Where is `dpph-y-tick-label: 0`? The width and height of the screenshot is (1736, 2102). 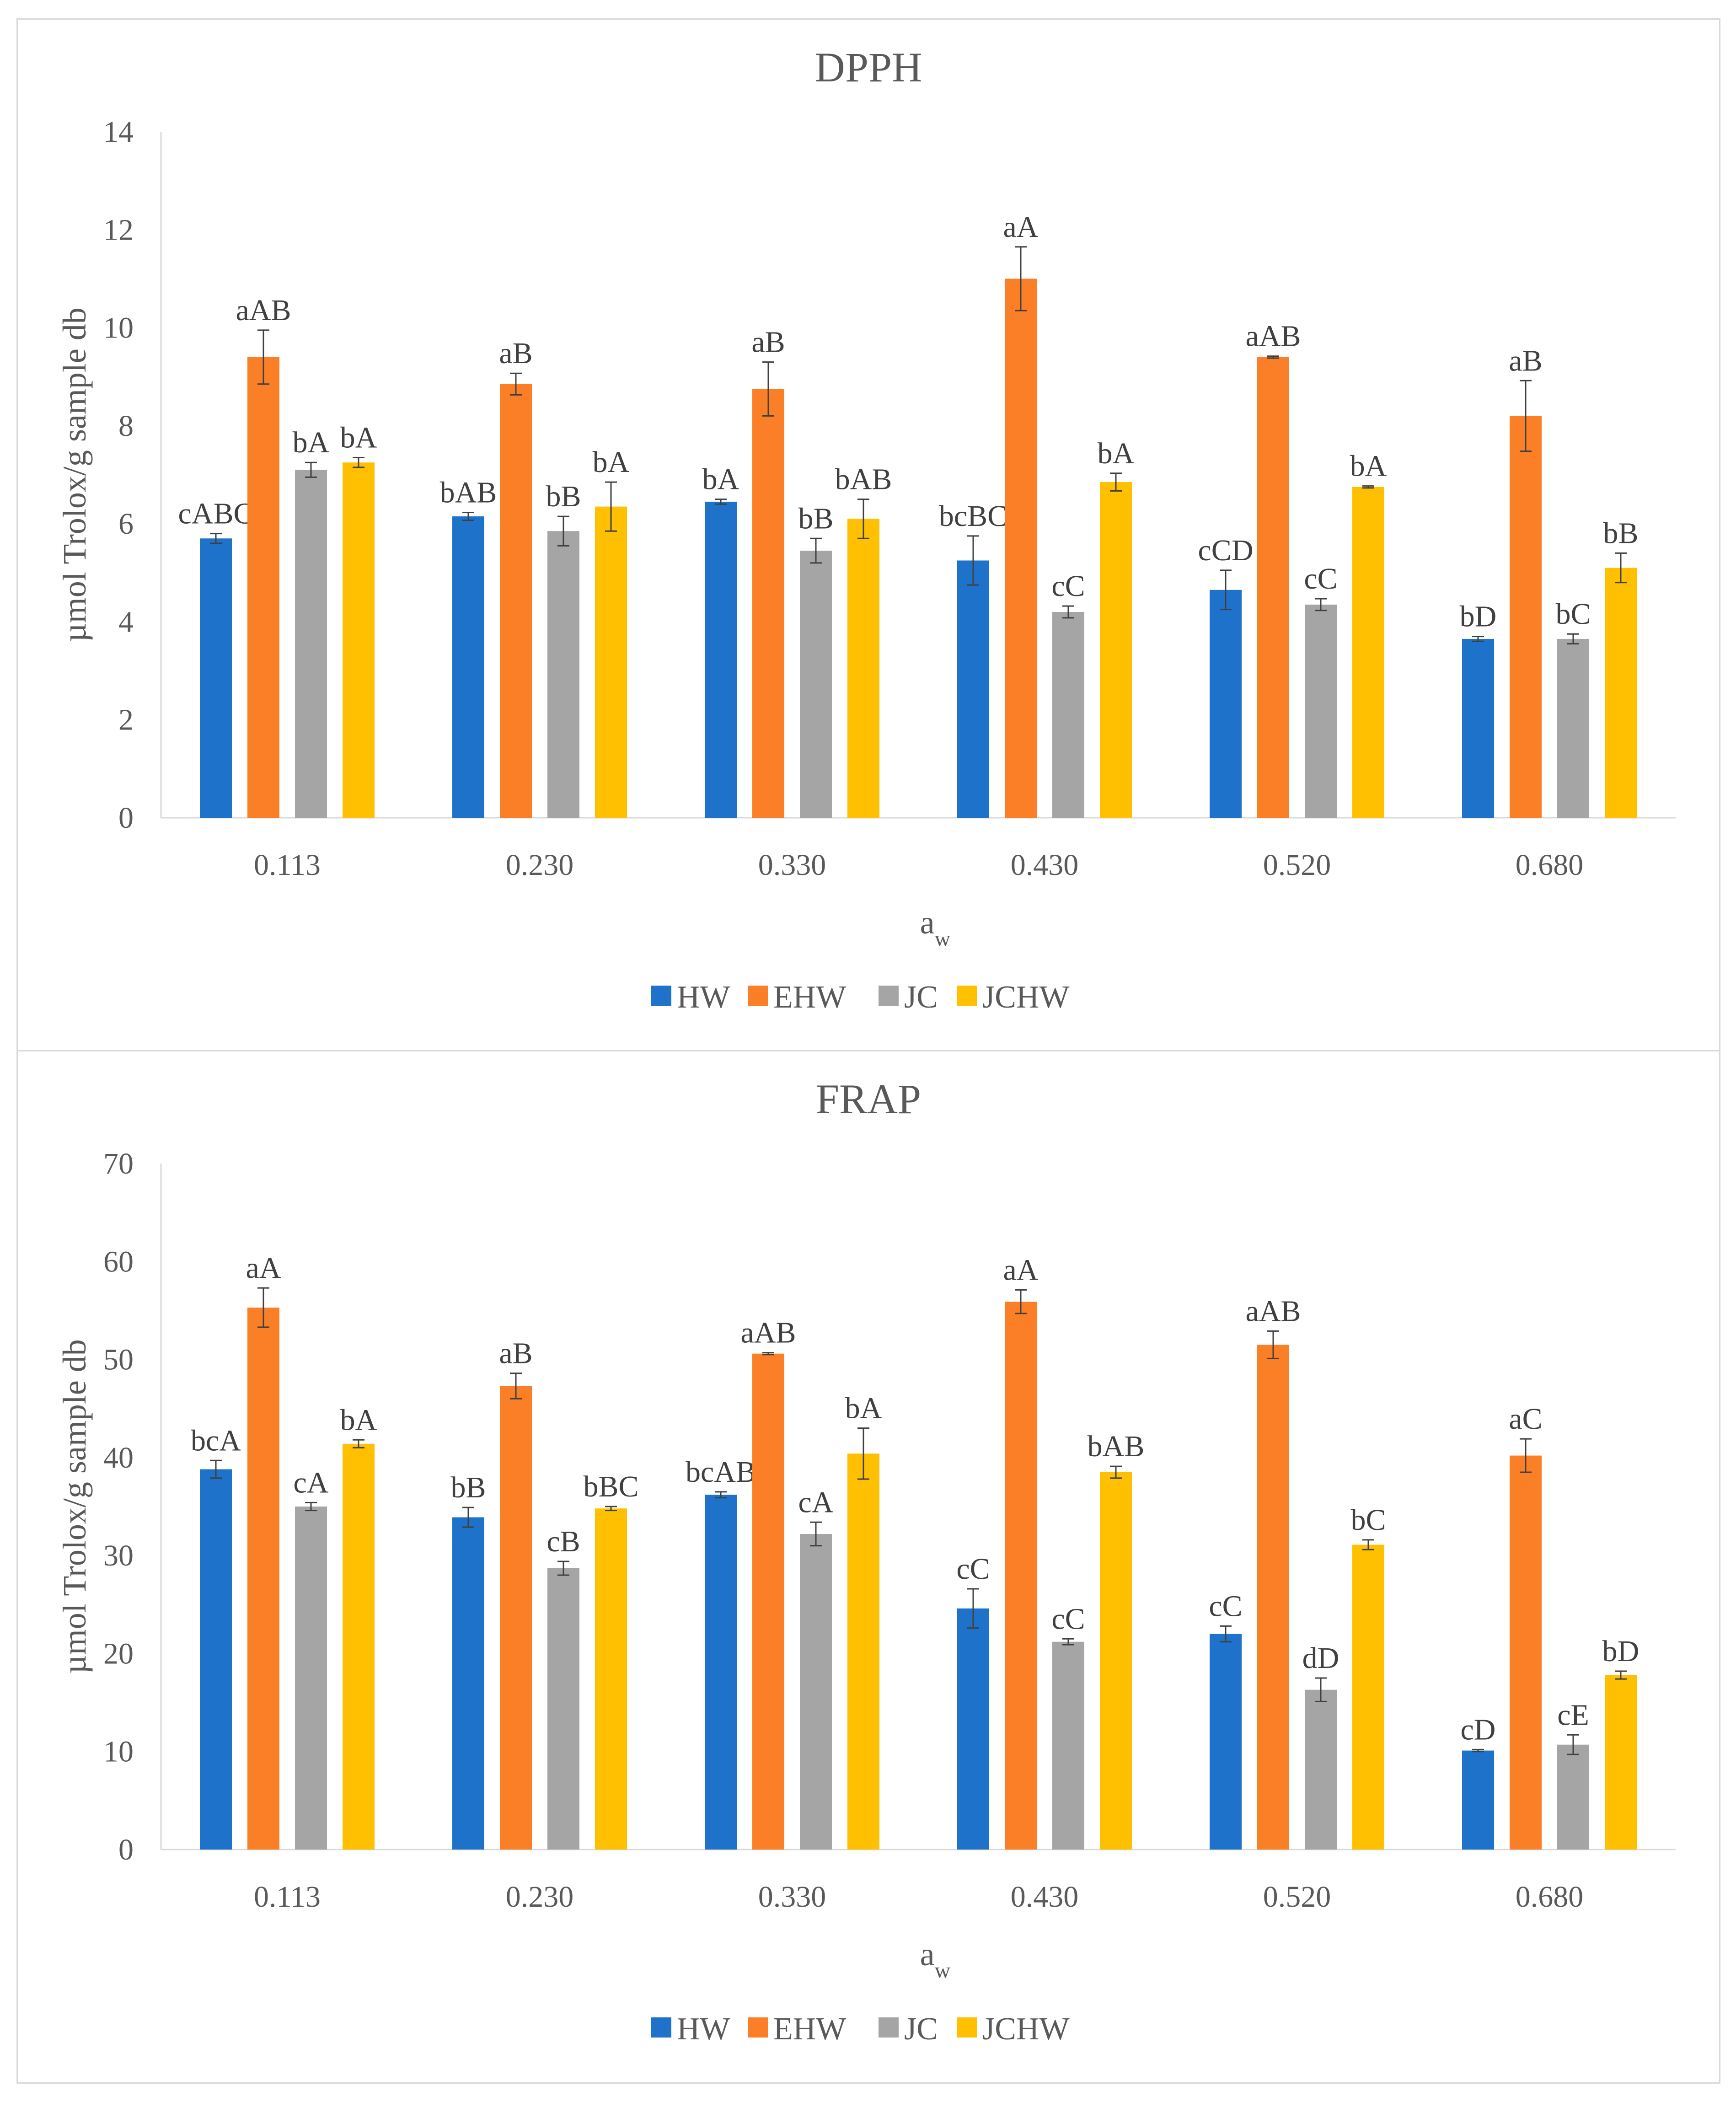
dpph-y-tick-label: 0 is located at coordinates (126, 818).